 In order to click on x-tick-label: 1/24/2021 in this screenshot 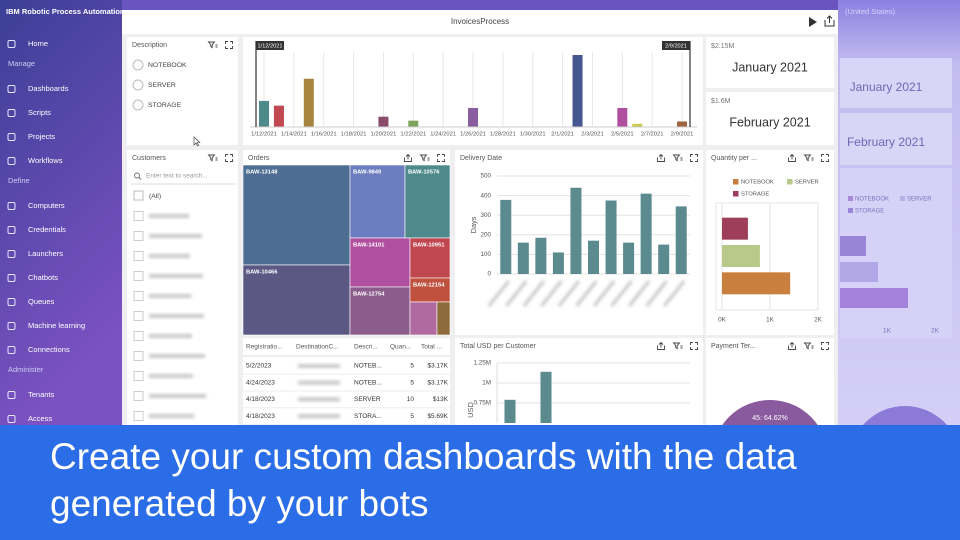, I will do `click(443, 135)`.